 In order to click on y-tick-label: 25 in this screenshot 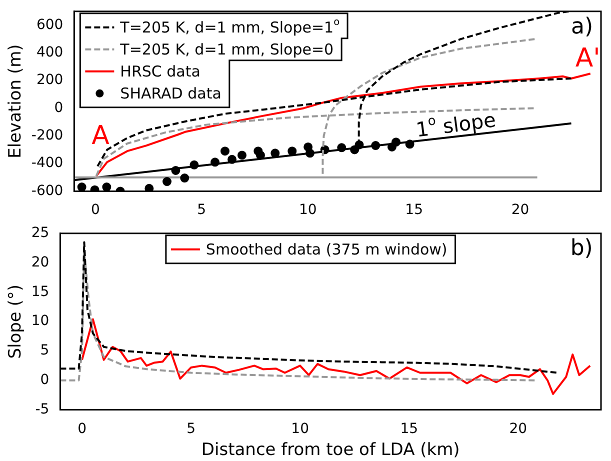, I will do `click(40, 233)`.